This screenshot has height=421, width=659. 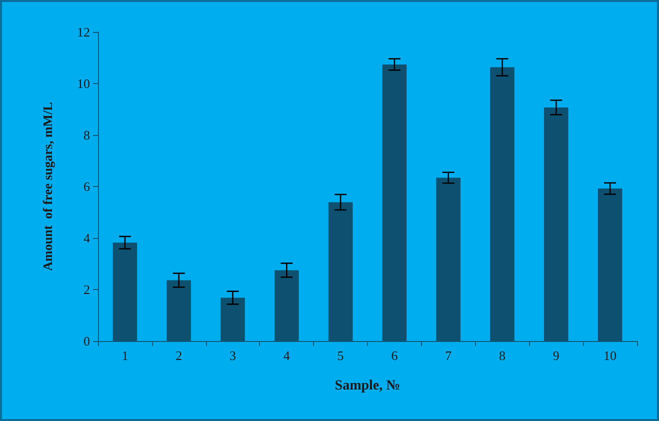 What do you see at coordinates (87, 238) in the screenshot?
I see `y-tick-label: 4` at bounding box center [87, 238].